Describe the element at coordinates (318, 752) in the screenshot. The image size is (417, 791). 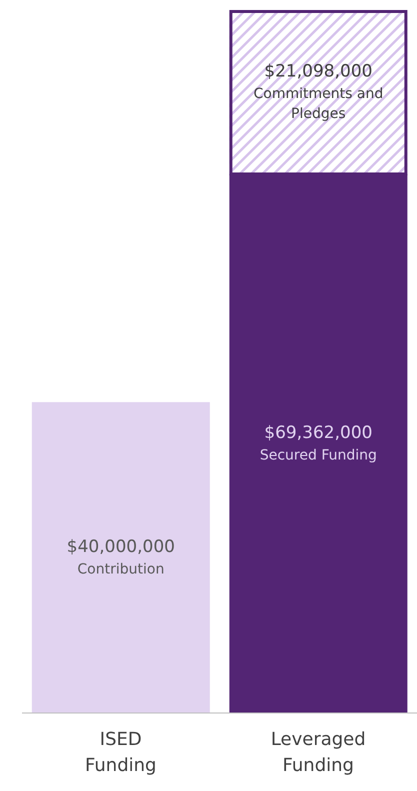
I see `x-tick-label: Leveraged Funding` at that location.